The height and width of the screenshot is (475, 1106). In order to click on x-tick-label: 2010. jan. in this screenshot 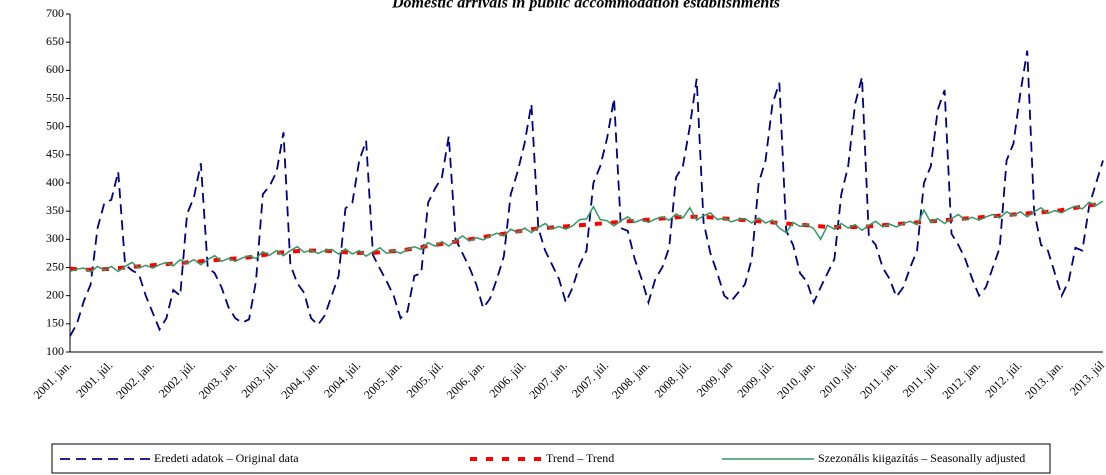, I will do `click(796, 380)`.